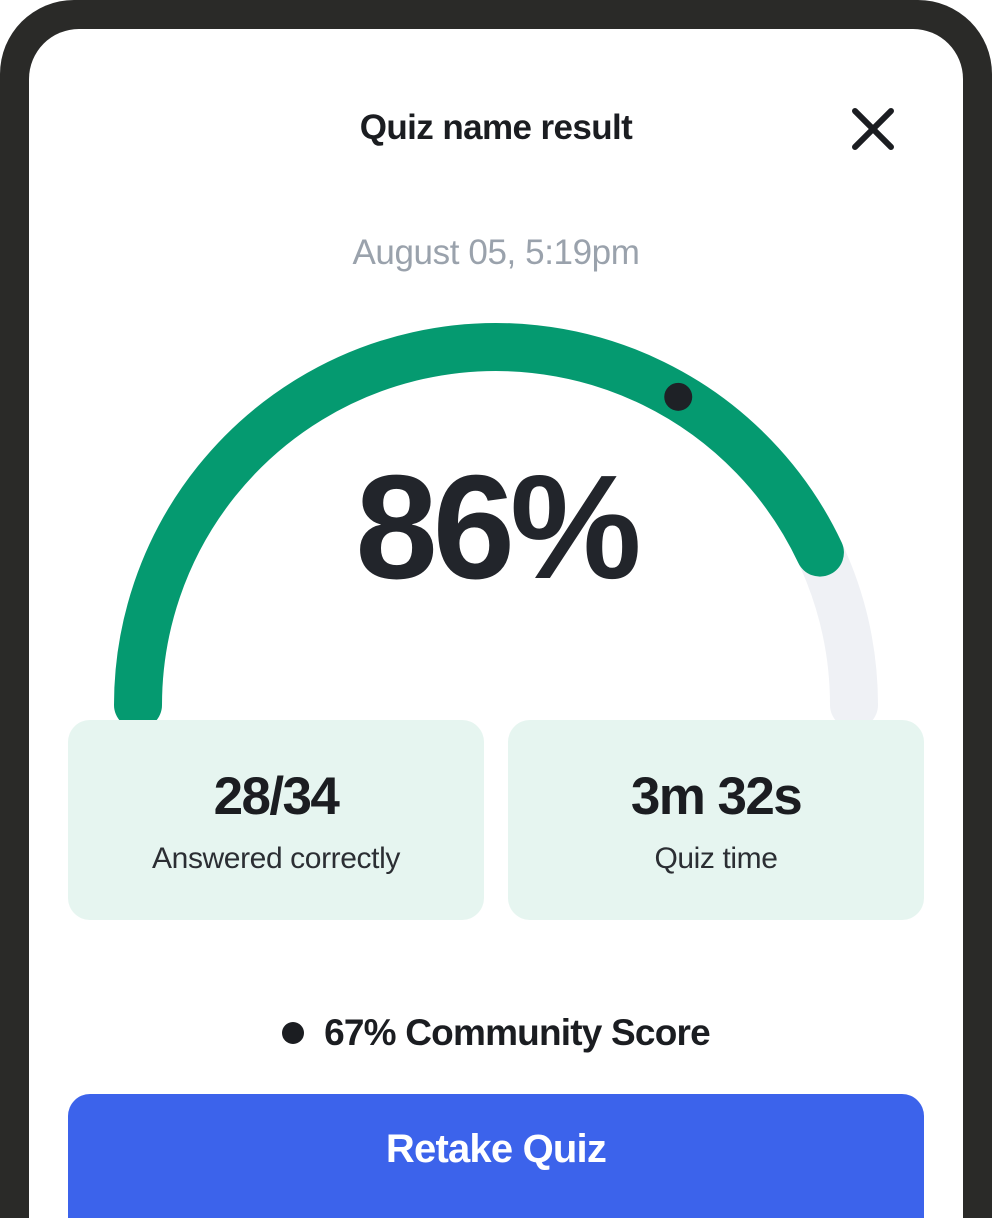 Image resolution: width=992 pixels, height=1218 pixels. Describe the element at coordinates (873, 129) in the screenshot. I see `close-icon` at that location.